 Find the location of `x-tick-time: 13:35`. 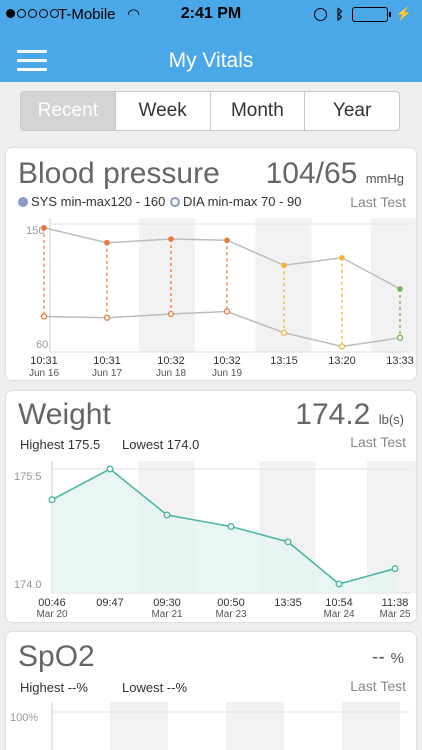

x-tick-time: 13:35 is located at coordinates (288, 603).